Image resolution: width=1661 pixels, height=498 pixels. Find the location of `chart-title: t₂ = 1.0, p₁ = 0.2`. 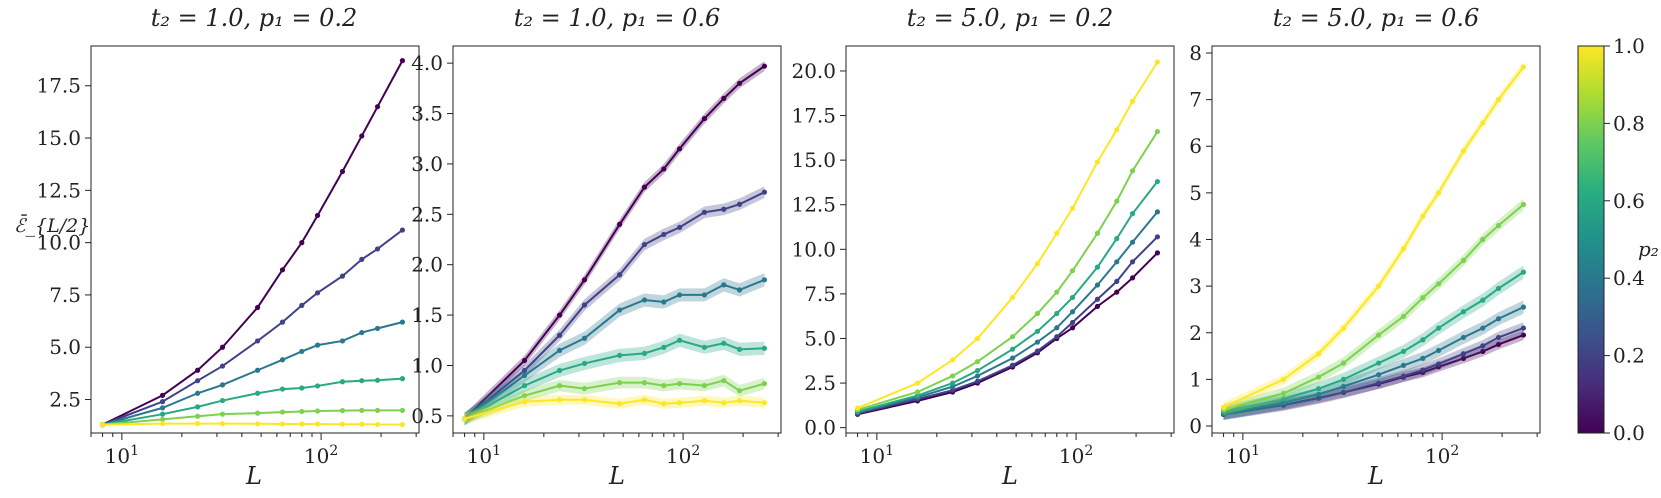

chart-title: t₂ = 1.0, p₁ = 0.2 is located at coordinates (254, 18).